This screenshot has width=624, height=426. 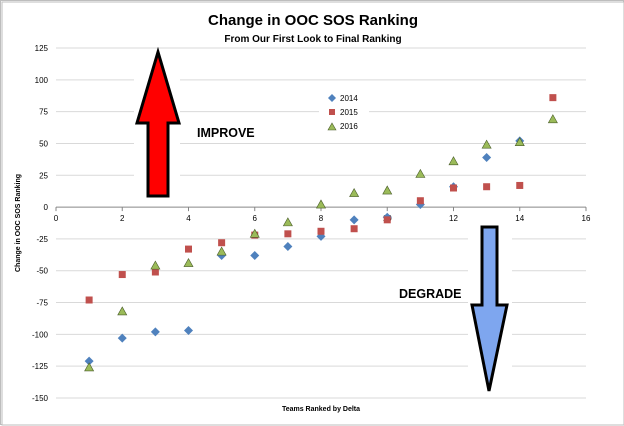 What do you see at coordinates (158, 122) in the screenshot?
I see `improve-arrow-icon` at bounding box center [158, 122].